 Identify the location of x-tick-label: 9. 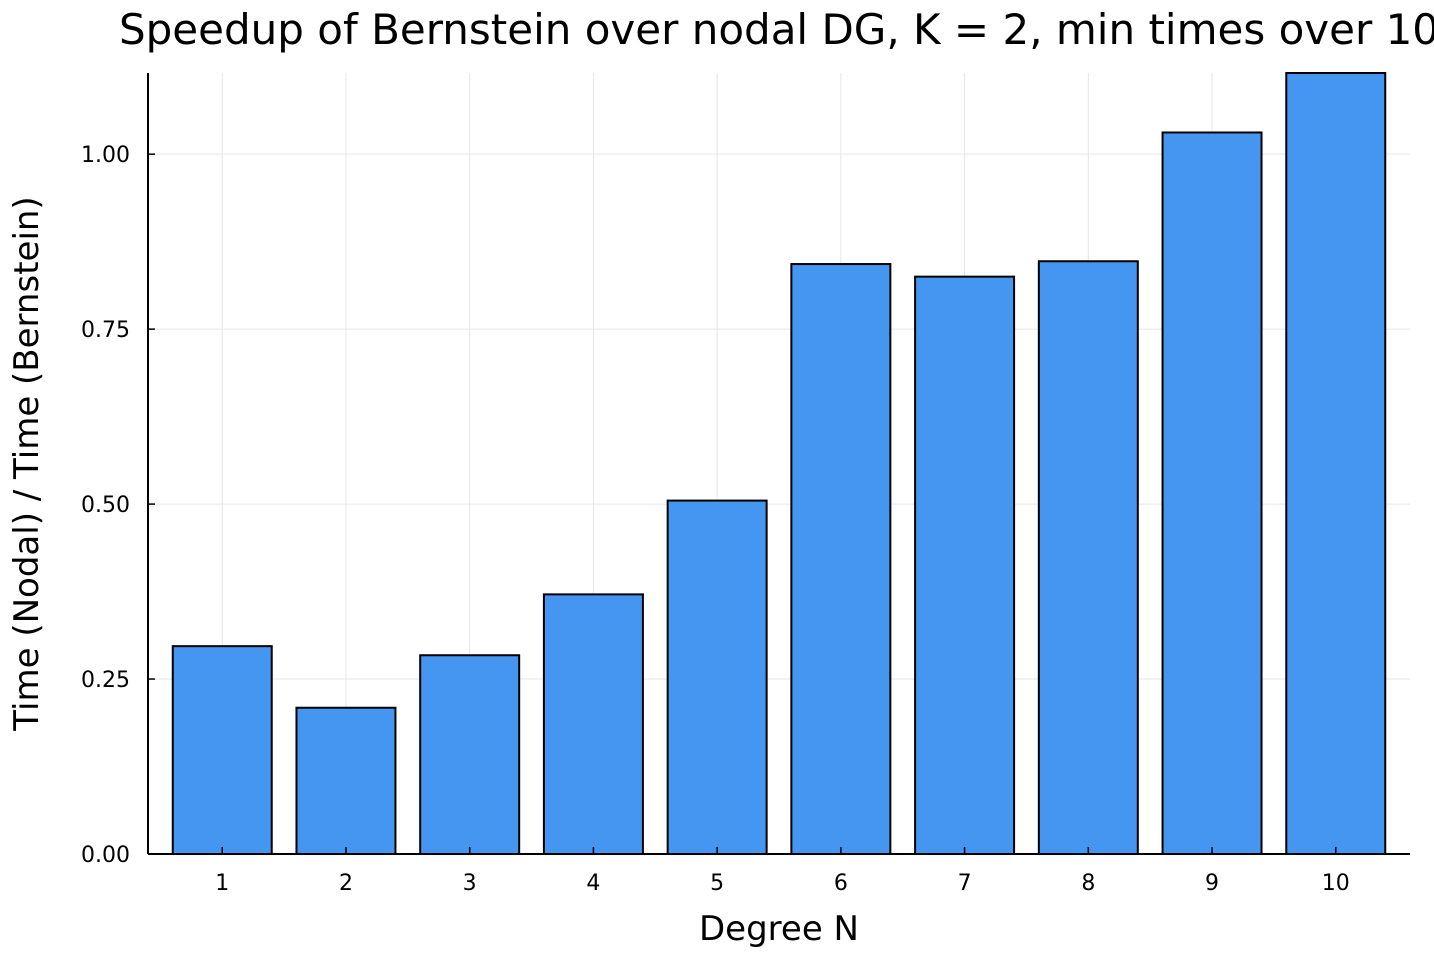
(1212, 883).